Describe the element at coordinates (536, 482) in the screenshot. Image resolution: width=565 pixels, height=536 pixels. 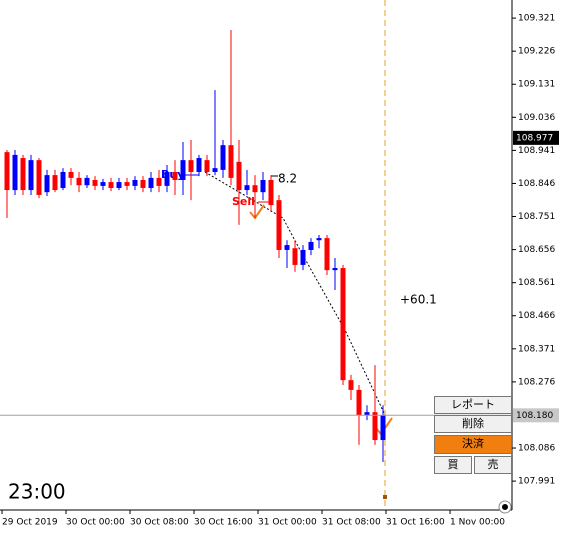
I see `y-tick-label: 107.991` at that location.